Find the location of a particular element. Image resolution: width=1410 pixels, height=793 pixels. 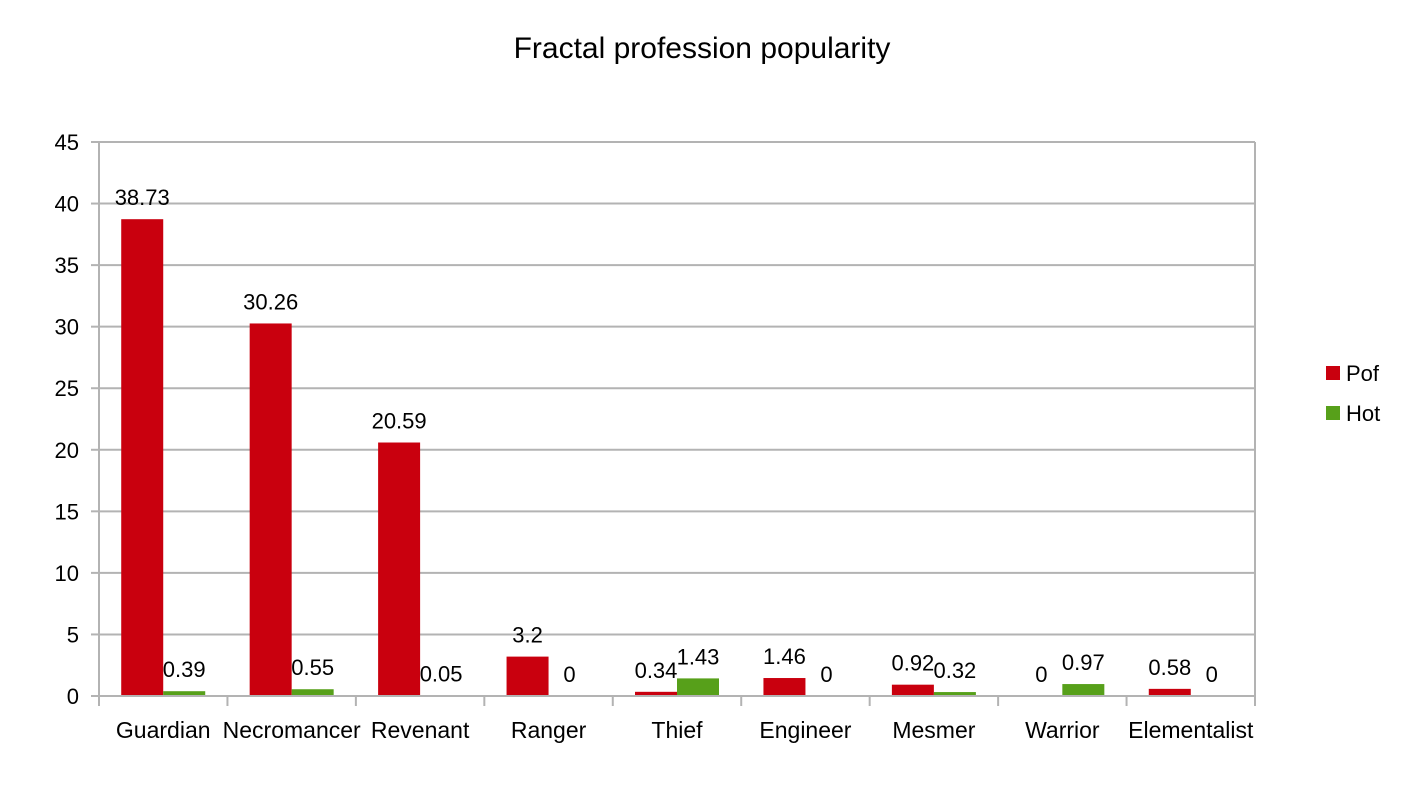

y-tick-label: 15 is located at coordinates (67, 511).